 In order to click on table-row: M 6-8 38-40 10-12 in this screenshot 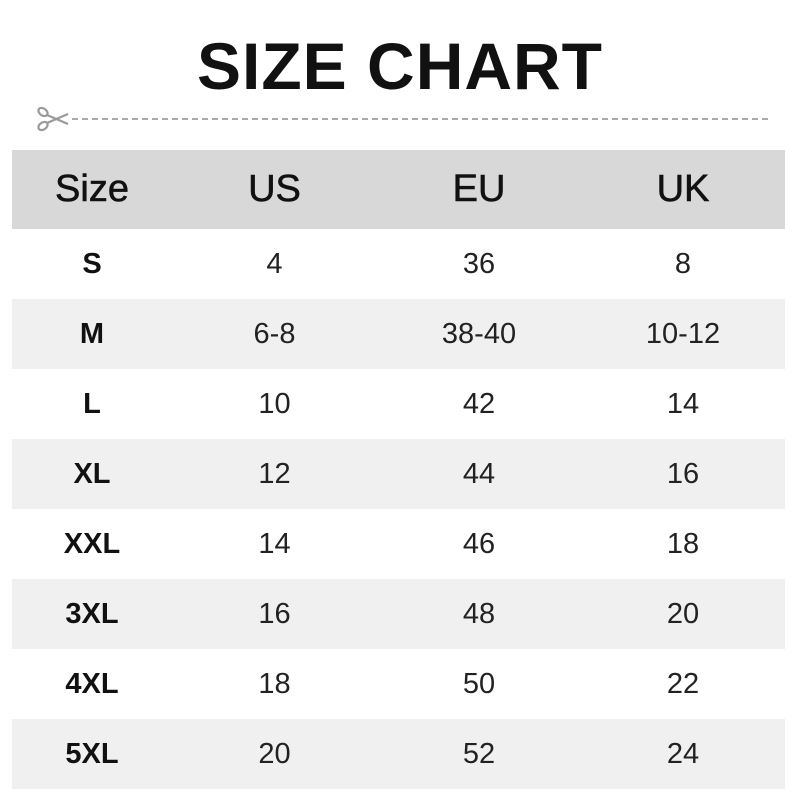, I will do `click(398, 334)`.